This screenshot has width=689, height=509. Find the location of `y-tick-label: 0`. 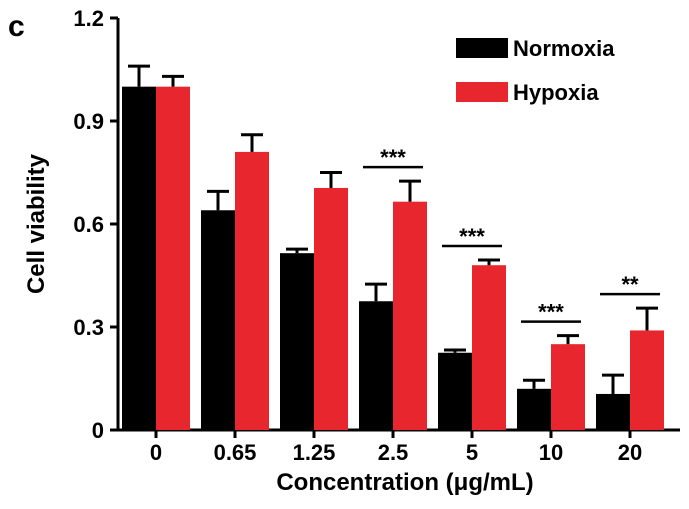

y-tick-label: 0 is located at coordinates (98, 430).